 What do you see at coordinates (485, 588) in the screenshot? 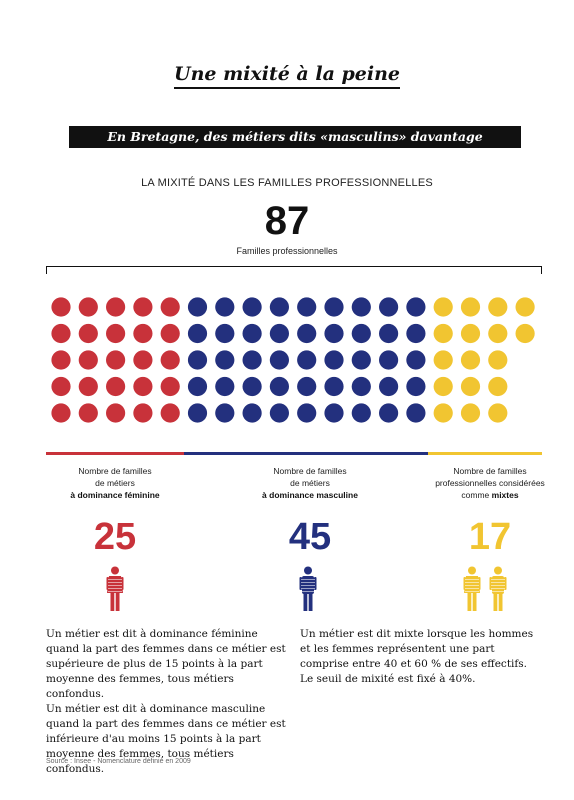
I see `woman-and-man-icon` at bounding box center [485, 588].